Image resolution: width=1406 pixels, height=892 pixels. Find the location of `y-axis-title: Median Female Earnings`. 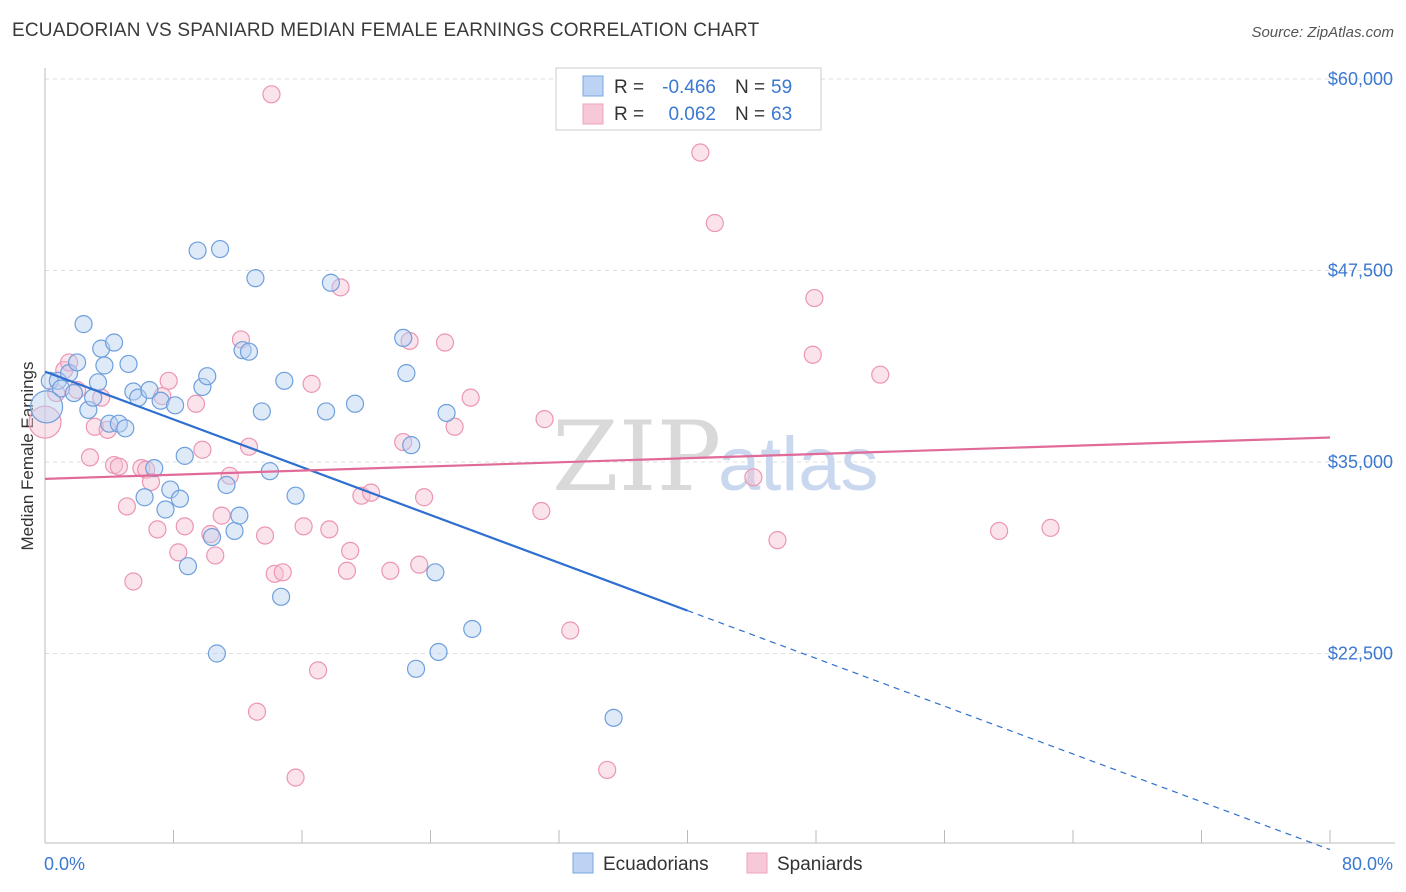

y-axis-title: Median Female Earnings is located at coordinates (27, 456).